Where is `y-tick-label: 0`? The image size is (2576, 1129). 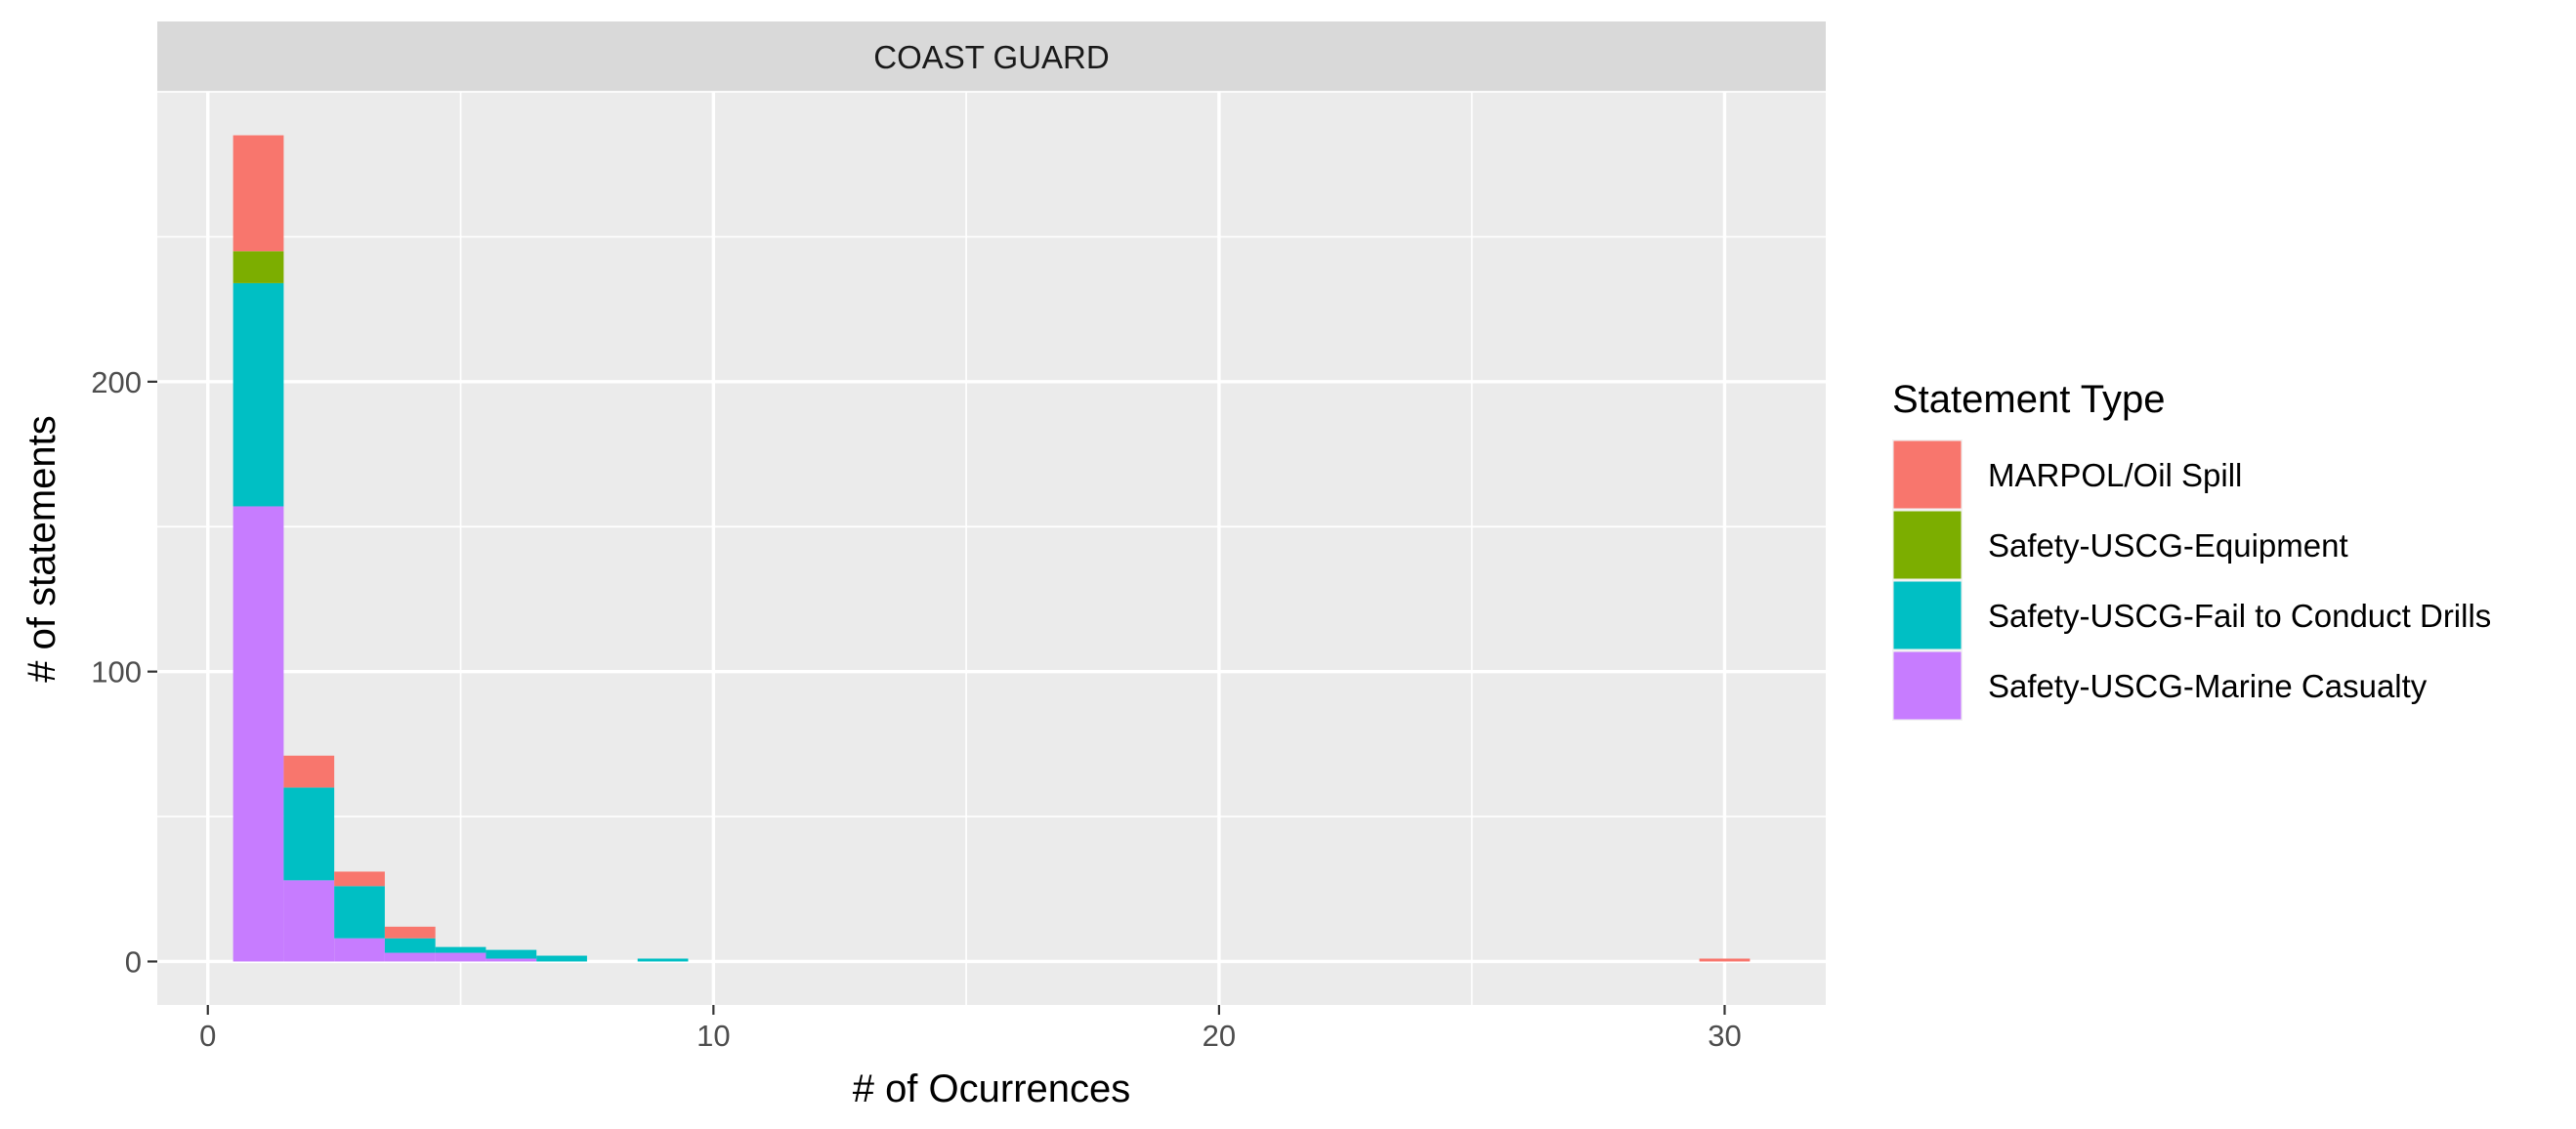
y-tick-label: 0 is located at coordinates (133, 962).